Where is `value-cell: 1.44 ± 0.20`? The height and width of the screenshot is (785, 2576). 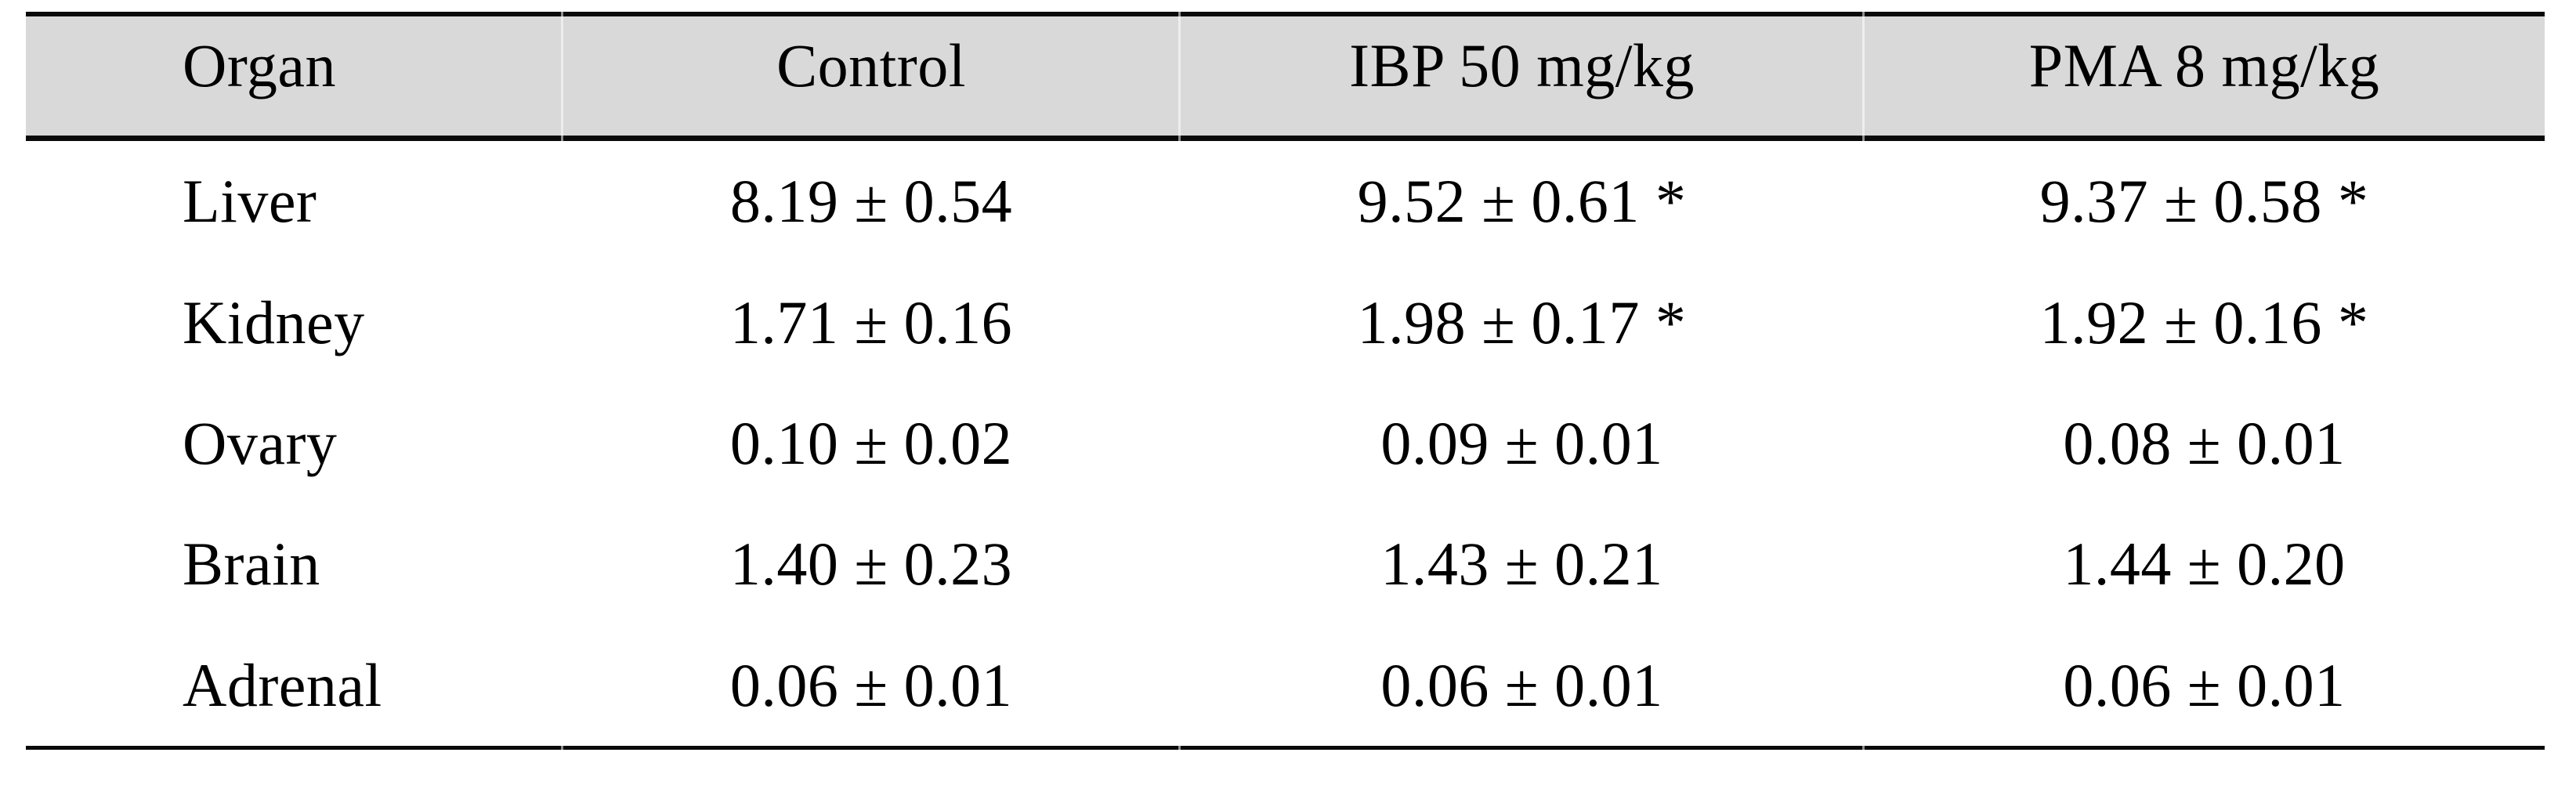 value-cell: 1.44 ± 0.20 is located at coordinates (2205, 564).